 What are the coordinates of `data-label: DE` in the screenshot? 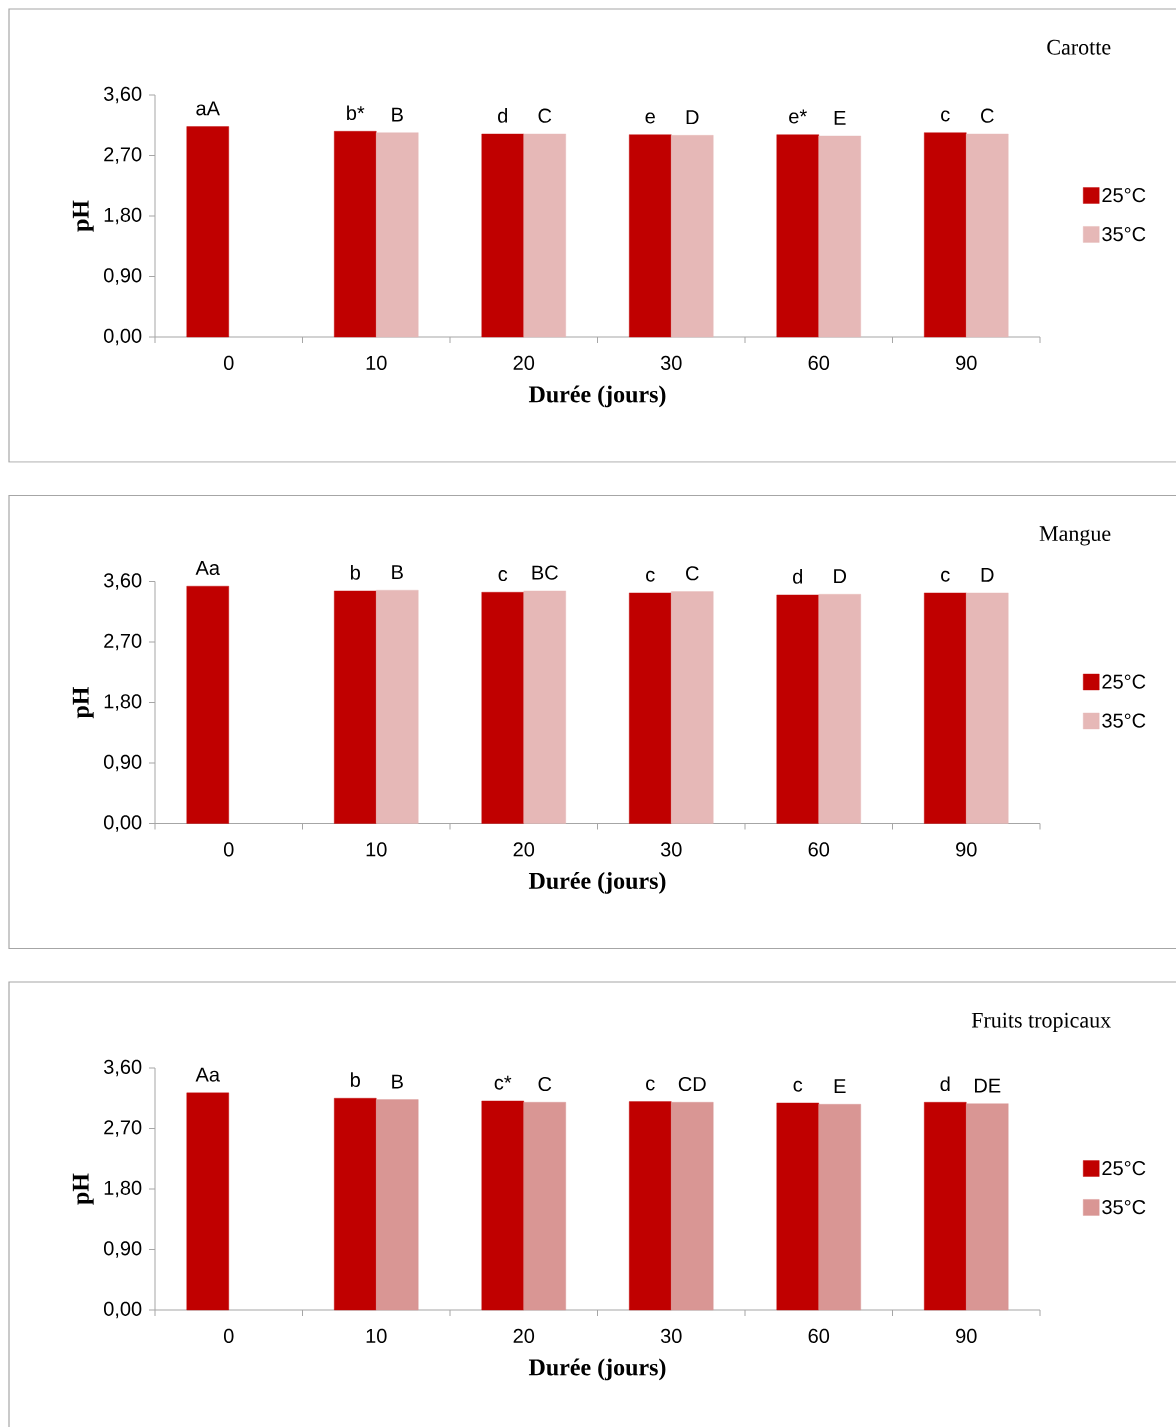 It's located at (988, 1085).